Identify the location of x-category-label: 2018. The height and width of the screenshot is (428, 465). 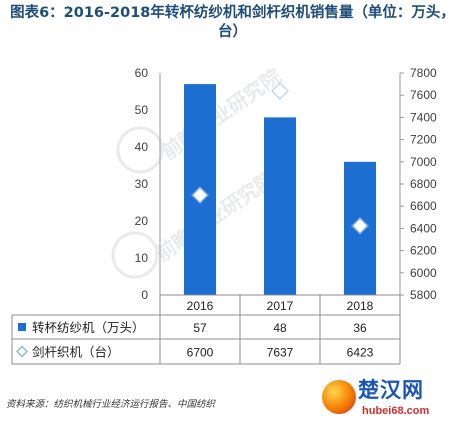
(360, 306).